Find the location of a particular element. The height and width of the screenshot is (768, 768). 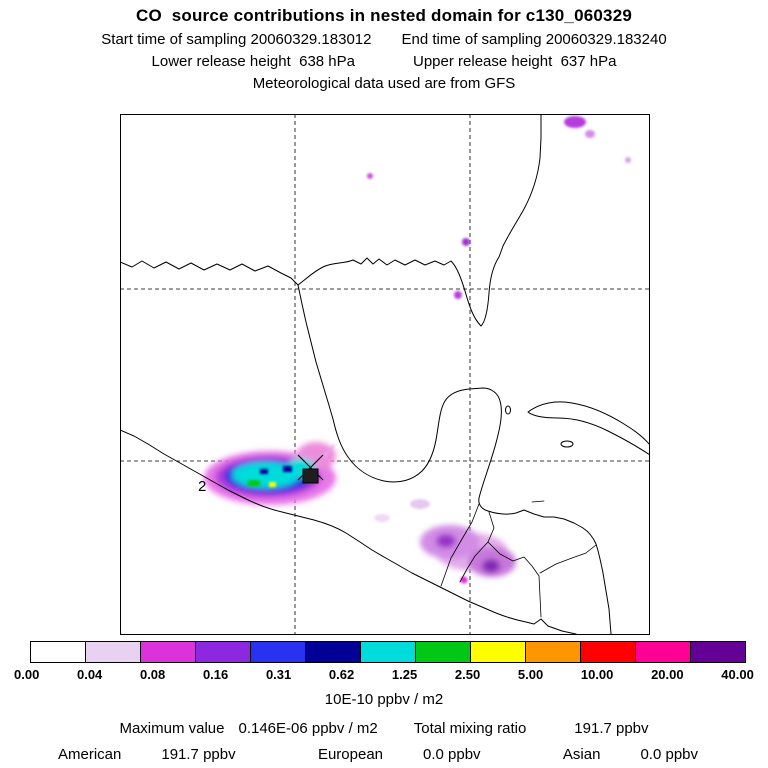

region-european-value: 0.0 ppbv is located at coordinates (452, 754).